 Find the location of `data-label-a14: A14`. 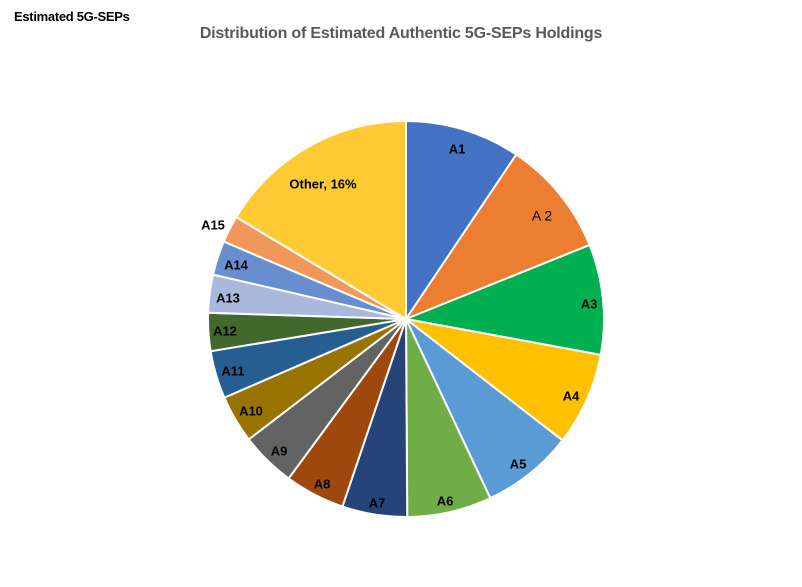

data-label-a14: A14 is located at coordinates (236, 264).